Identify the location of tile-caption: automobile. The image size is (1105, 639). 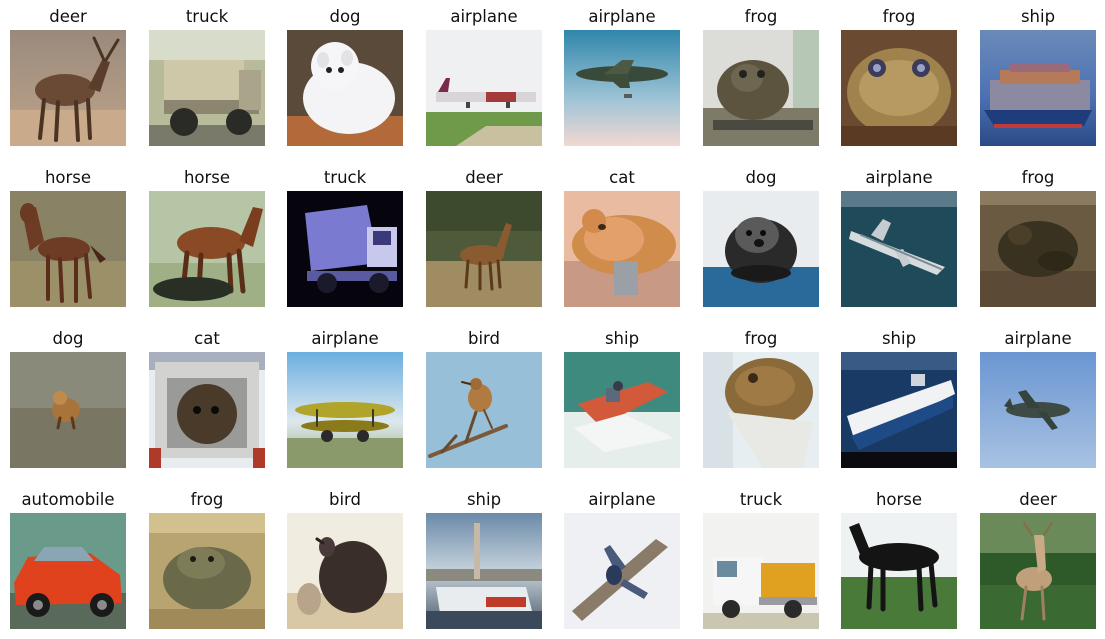
(68, 499).